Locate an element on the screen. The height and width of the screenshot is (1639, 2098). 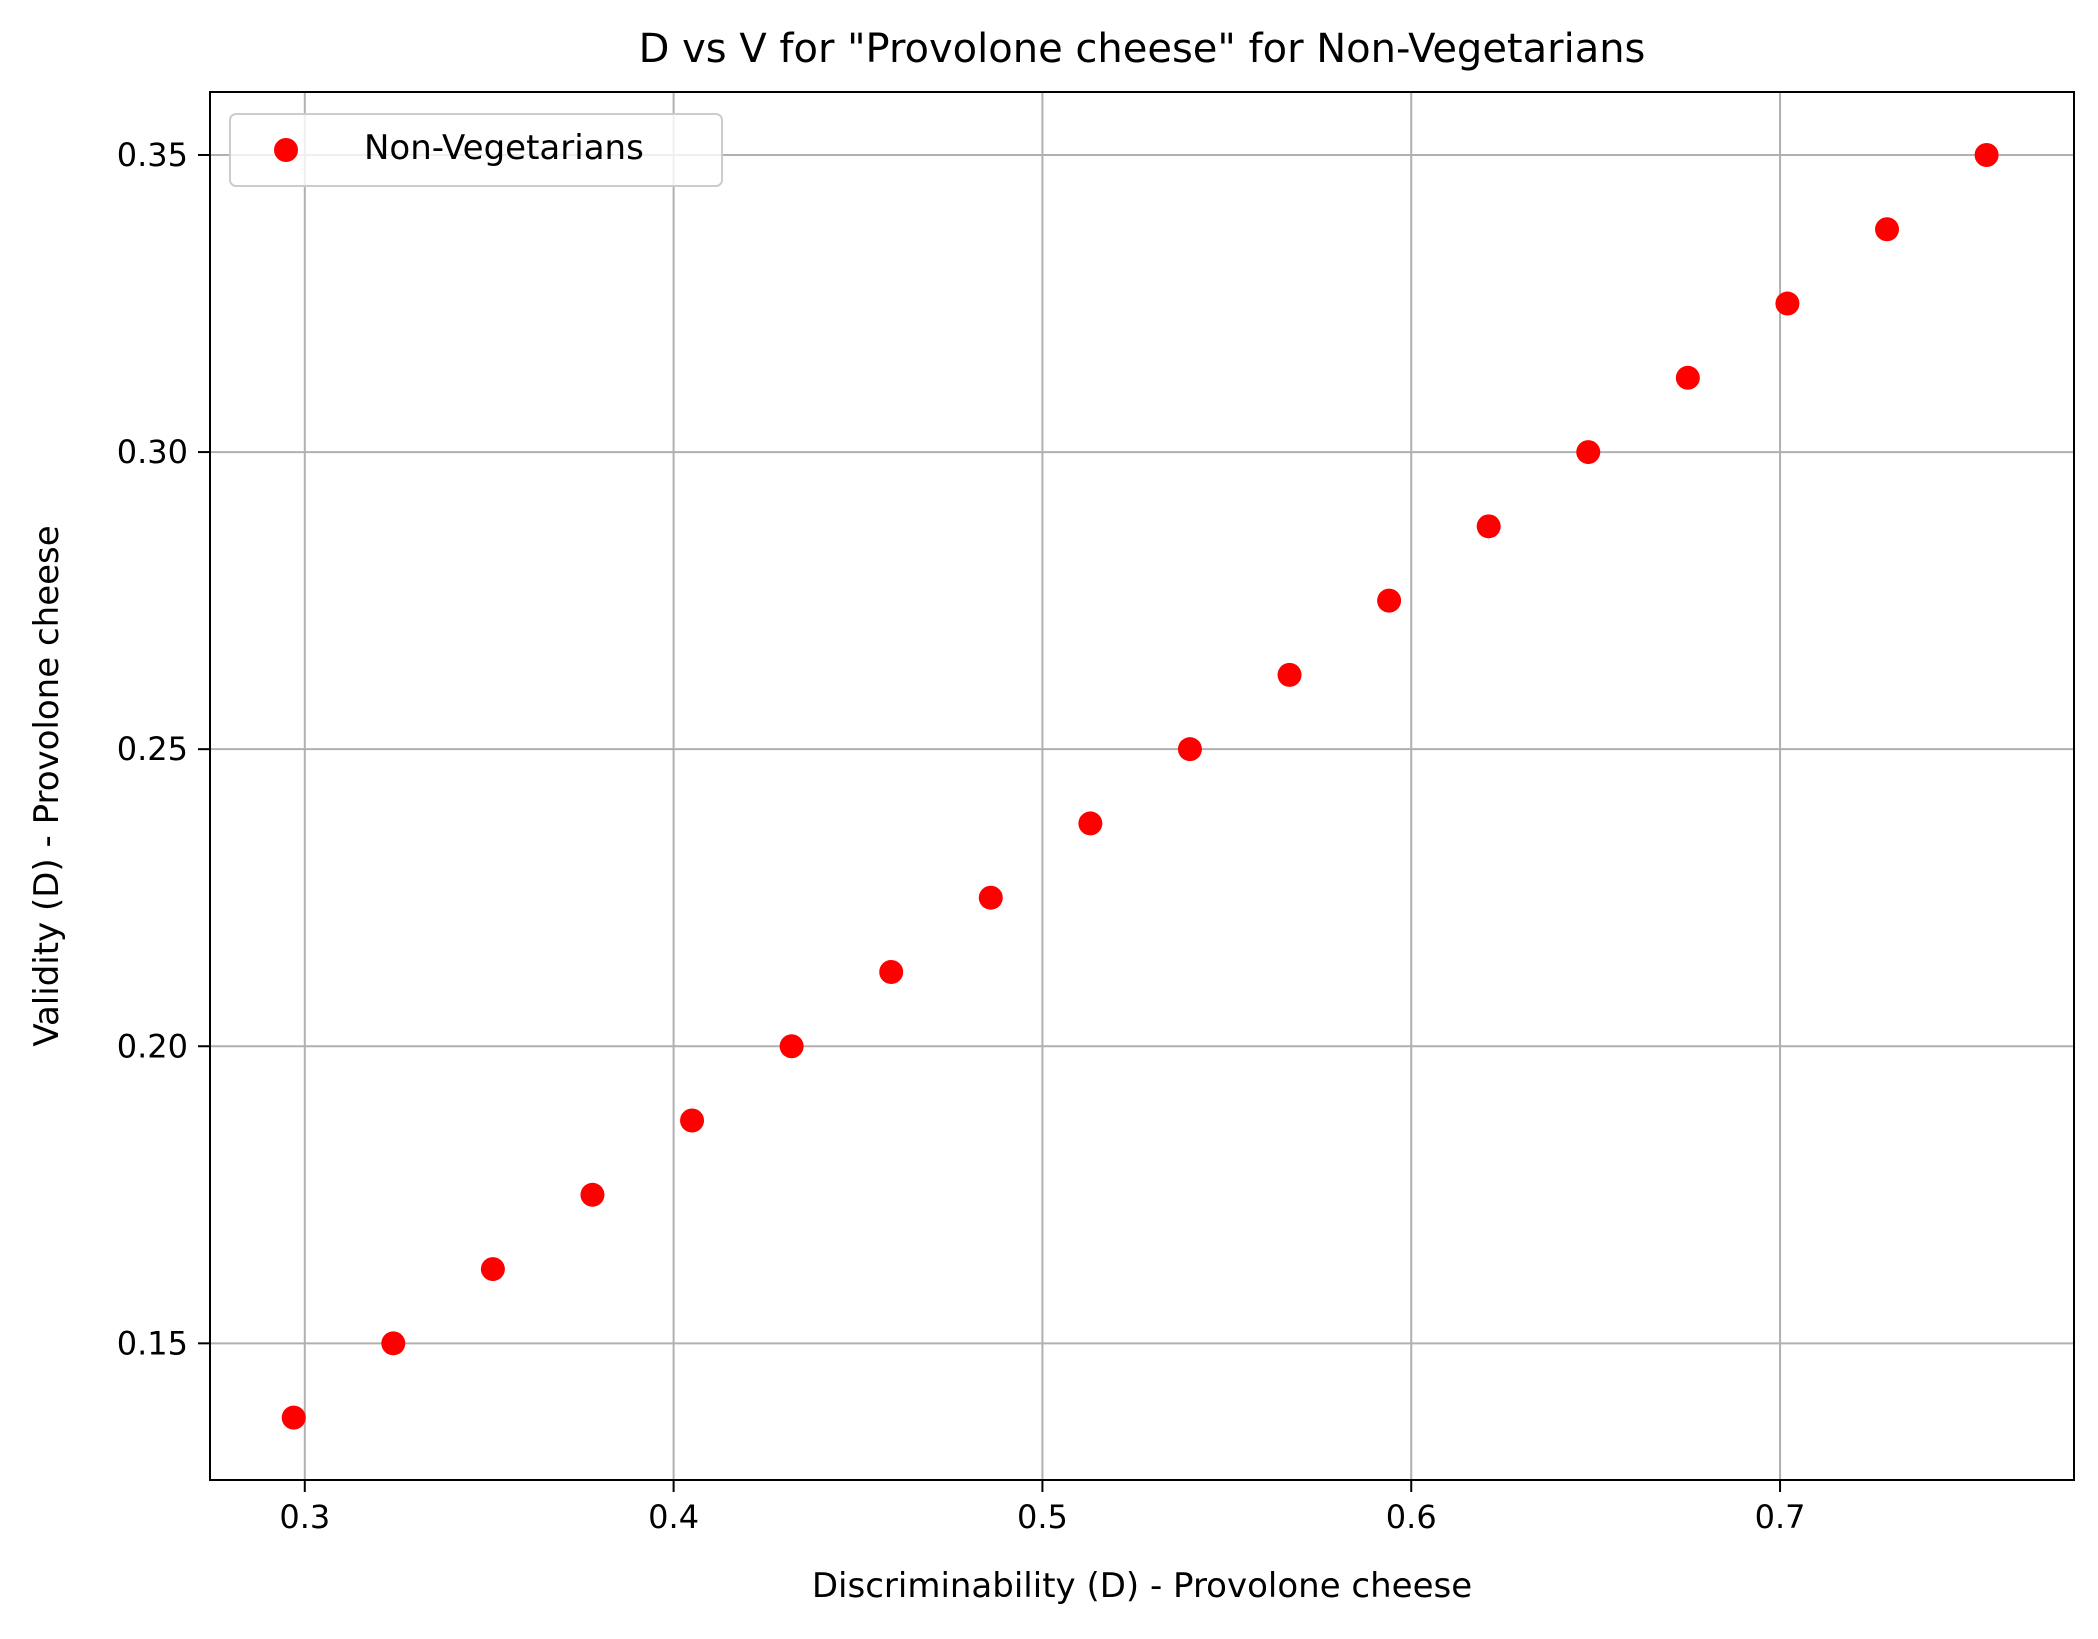
x-tick-label: 0.5 is located at coordinates (1042, 1517).